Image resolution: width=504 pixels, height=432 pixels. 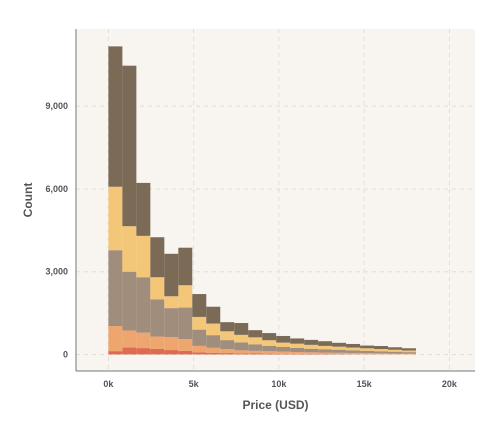 I want to click on y-axis-title: Count, so click(x=28, y=200).